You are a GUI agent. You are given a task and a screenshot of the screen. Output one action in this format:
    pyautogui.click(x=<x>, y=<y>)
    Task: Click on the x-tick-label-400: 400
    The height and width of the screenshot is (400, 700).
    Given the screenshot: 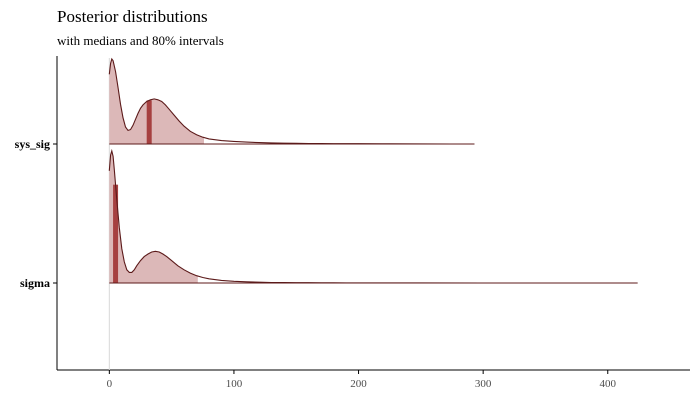 What is the action you would take?
    pyautogui.click(x=608, y=384)
    